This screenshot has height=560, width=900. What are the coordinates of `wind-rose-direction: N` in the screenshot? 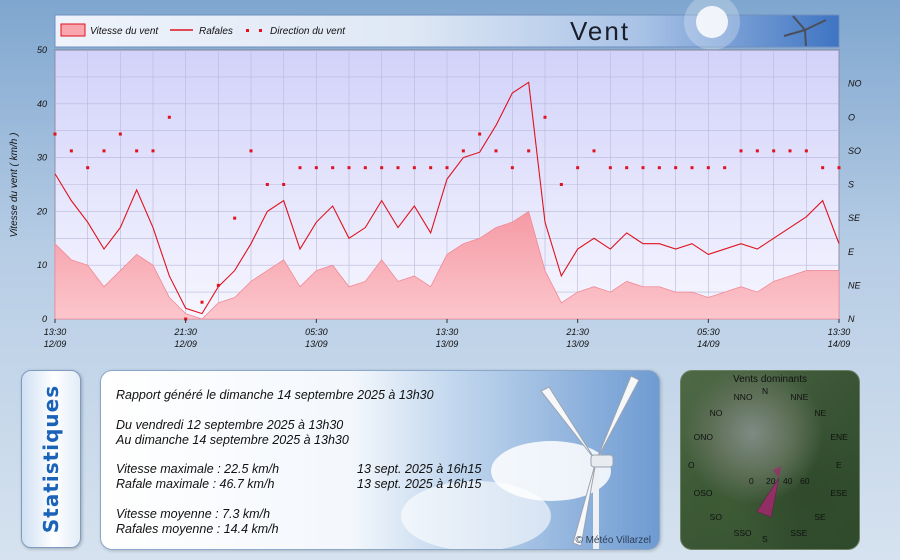 It's located at (765, 391).